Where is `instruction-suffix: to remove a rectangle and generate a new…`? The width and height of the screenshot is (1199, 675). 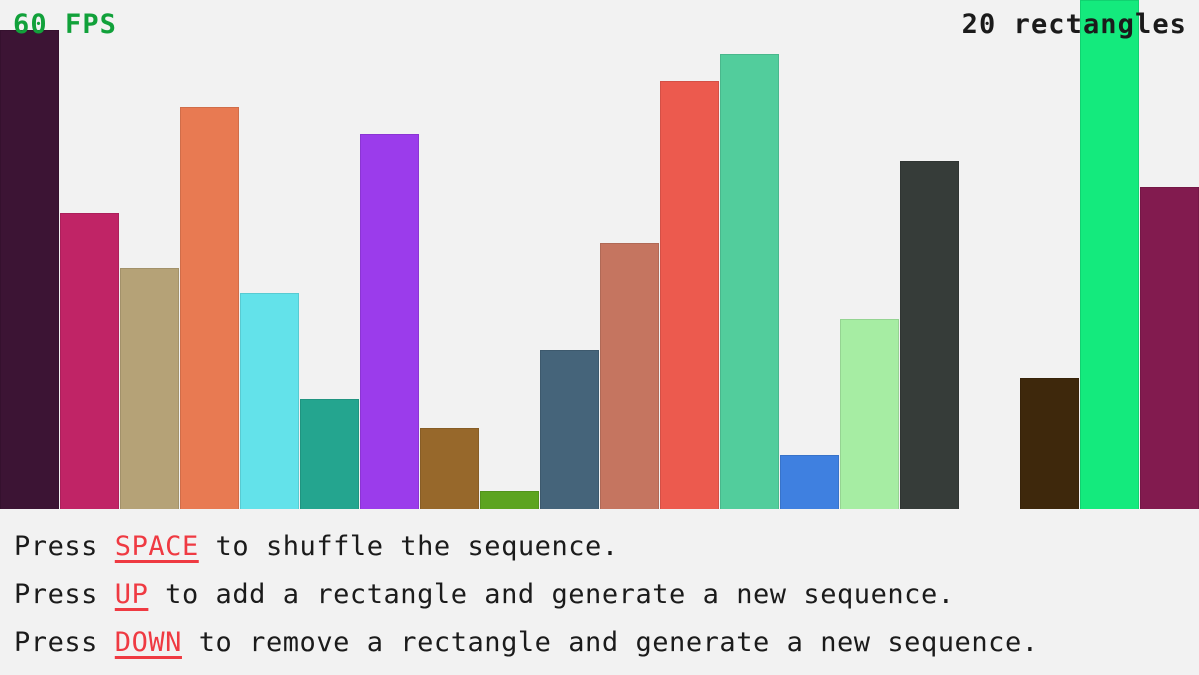 instruction-suffix: to remove a rectangle and generate a new… is located at coordinates (610, 642).